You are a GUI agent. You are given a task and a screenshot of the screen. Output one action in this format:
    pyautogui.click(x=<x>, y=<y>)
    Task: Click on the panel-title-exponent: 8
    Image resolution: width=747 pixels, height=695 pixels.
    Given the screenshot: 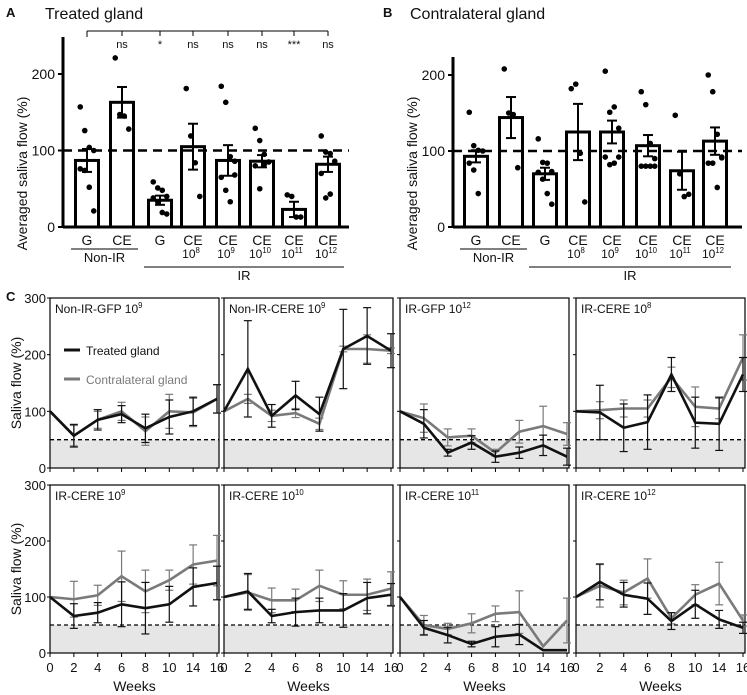 What is the action you would take?
    pyautogui.click(x=649, y=305)
    